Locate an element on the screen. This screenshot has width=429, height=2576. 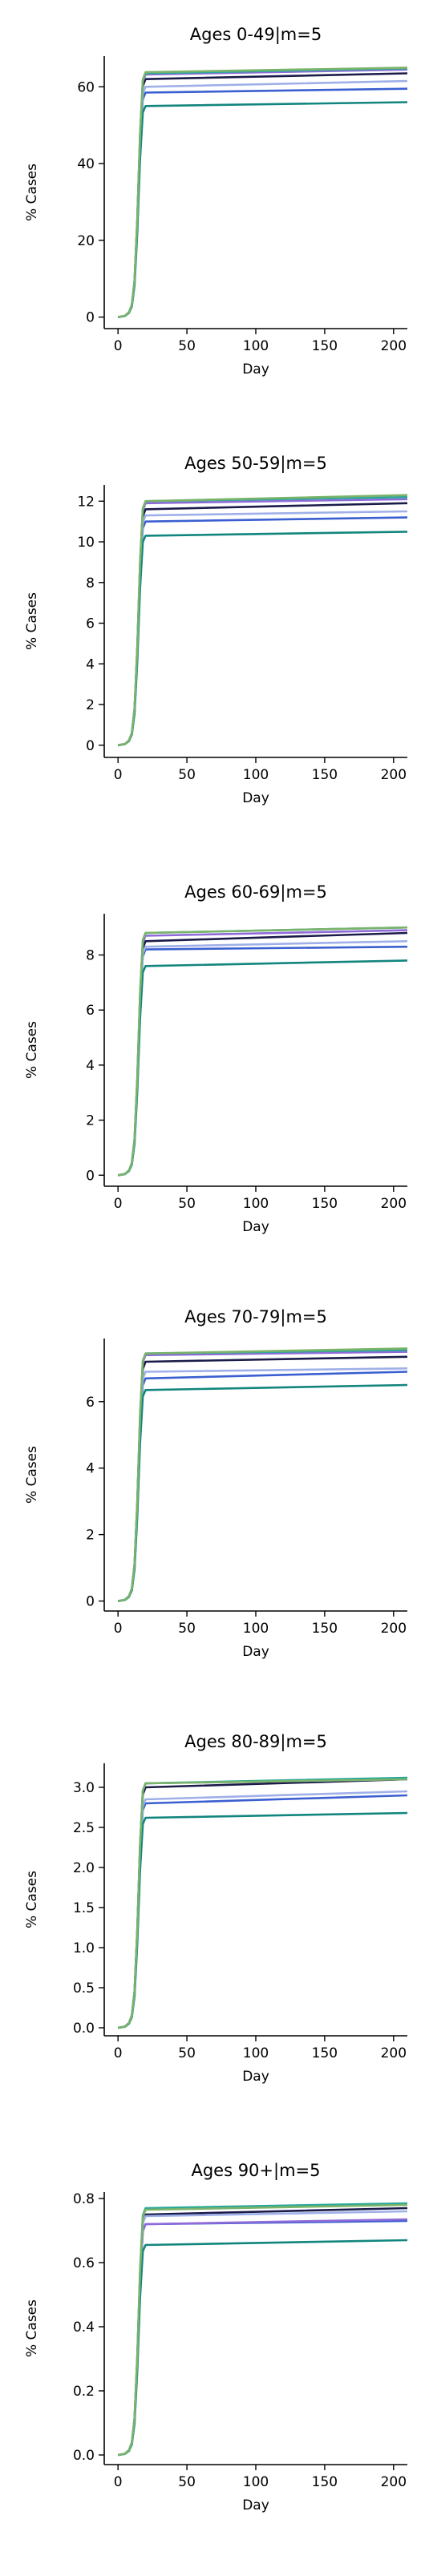
y-tick-label: 20 is located at coordinates (86, 241).